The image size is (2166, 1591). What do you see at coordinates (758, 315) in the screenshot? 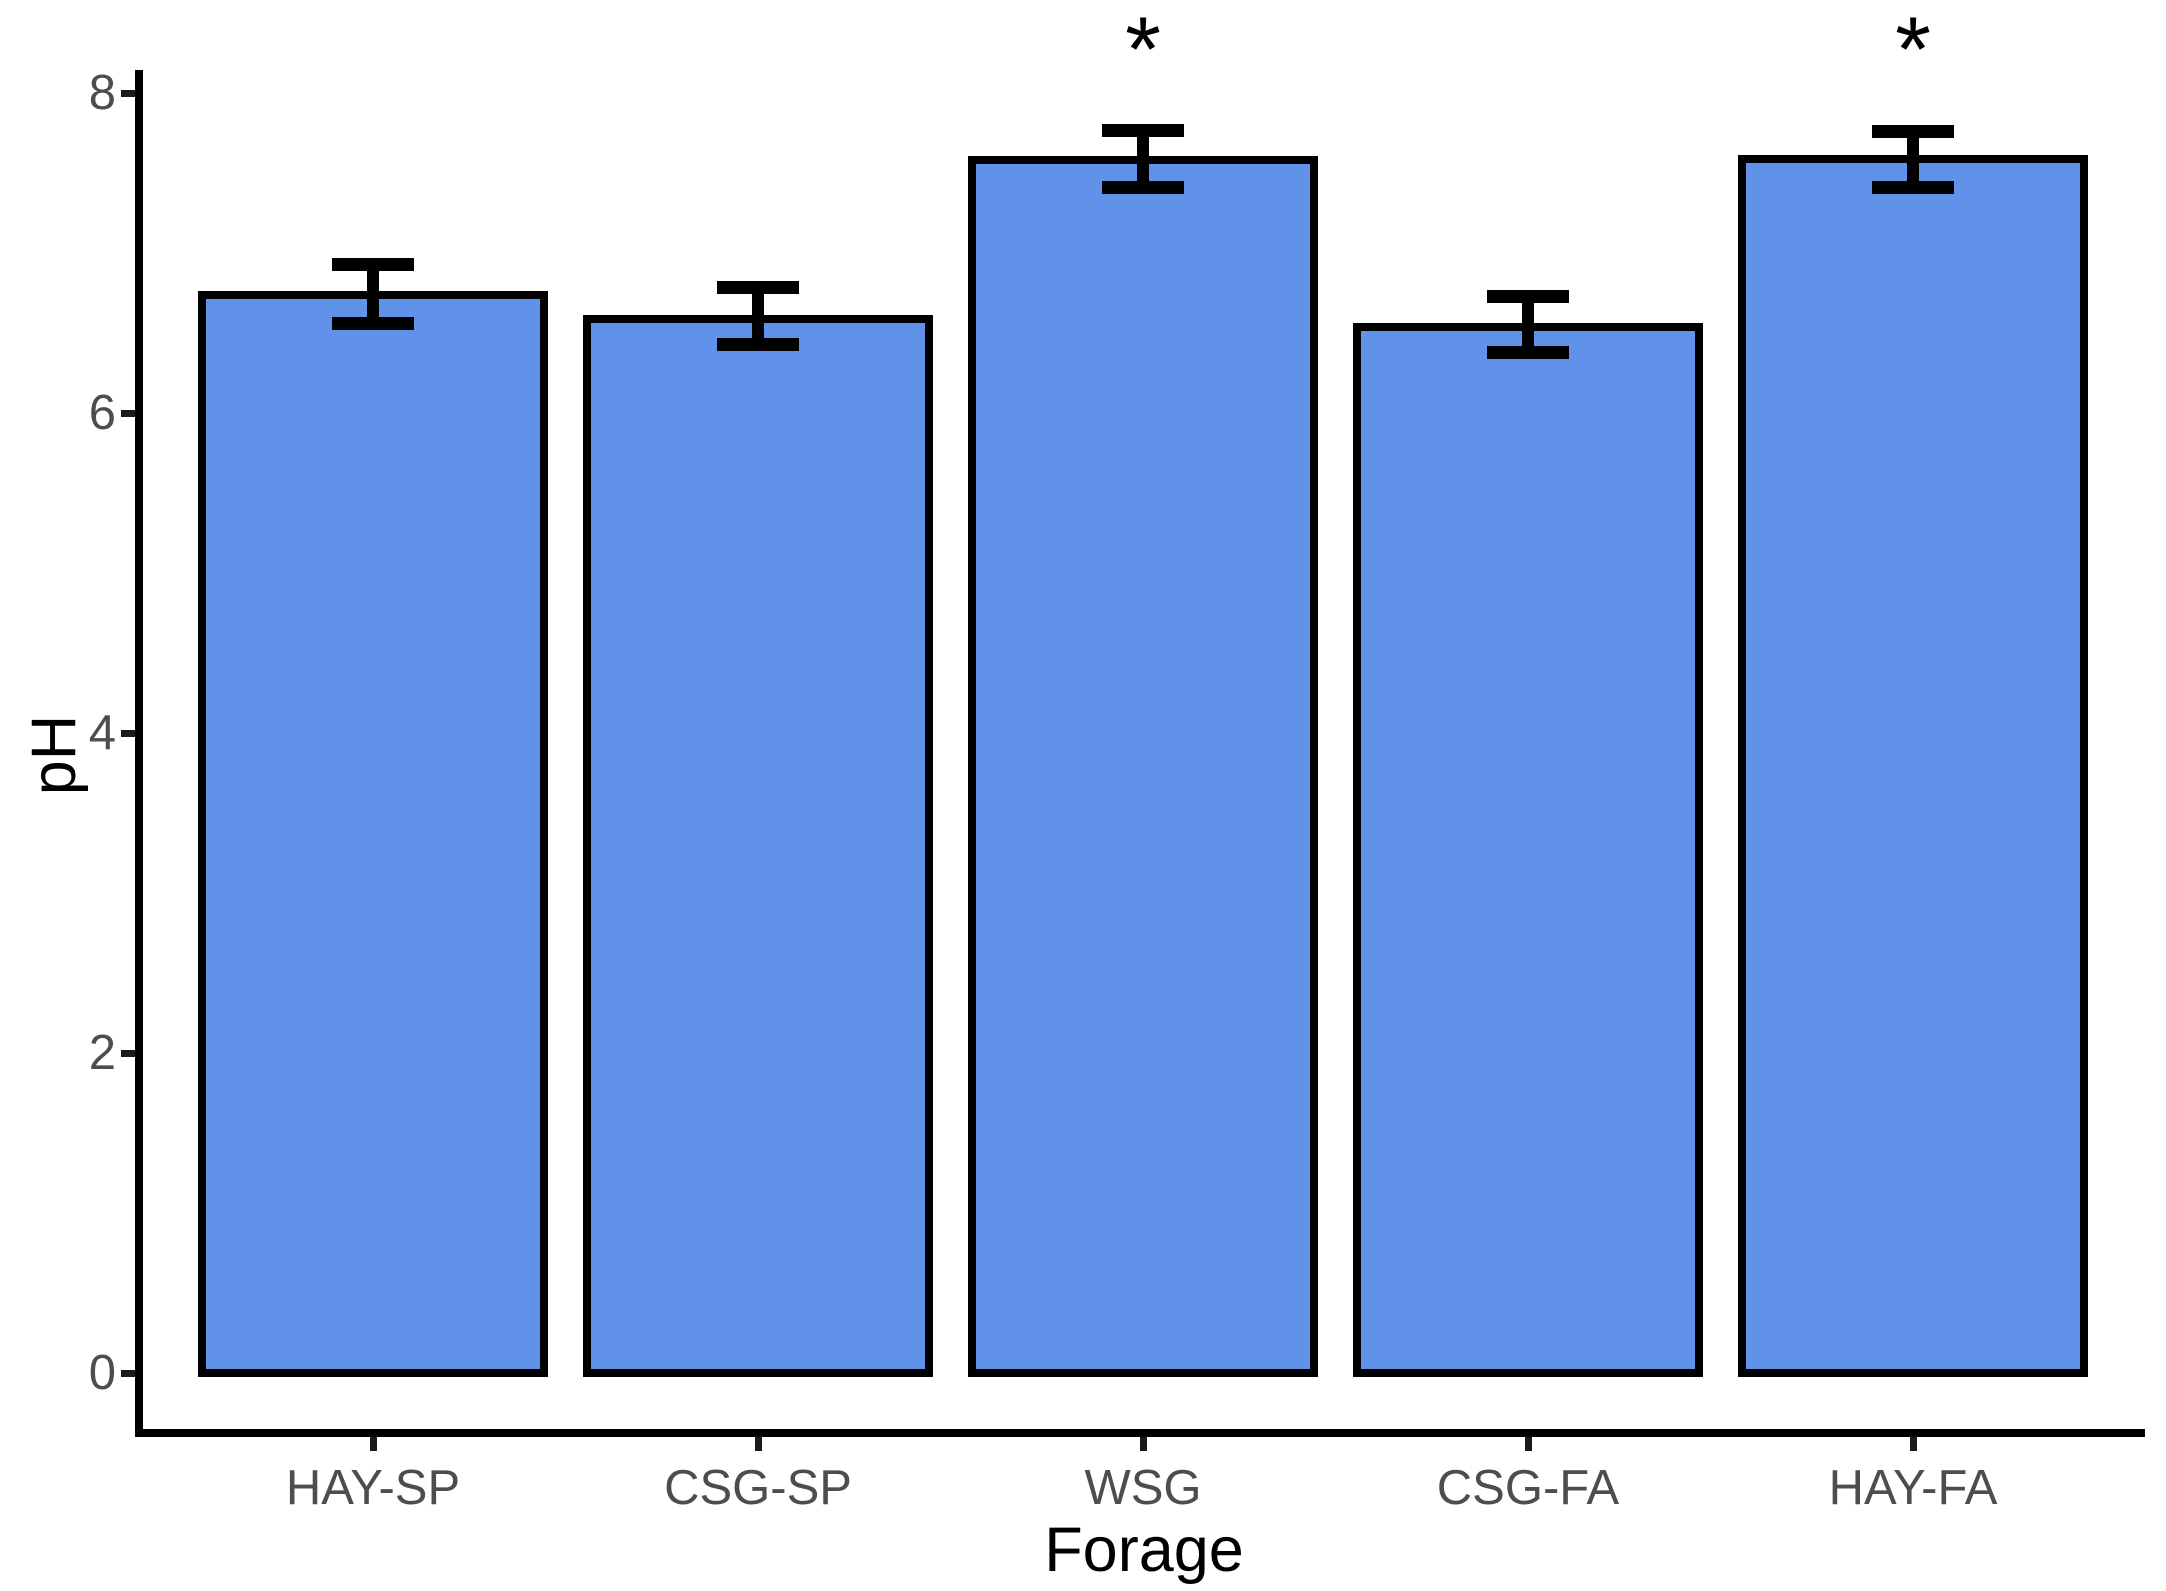
I see `error-bar-stem-CSG-SP` at bounding box center [758, 315].